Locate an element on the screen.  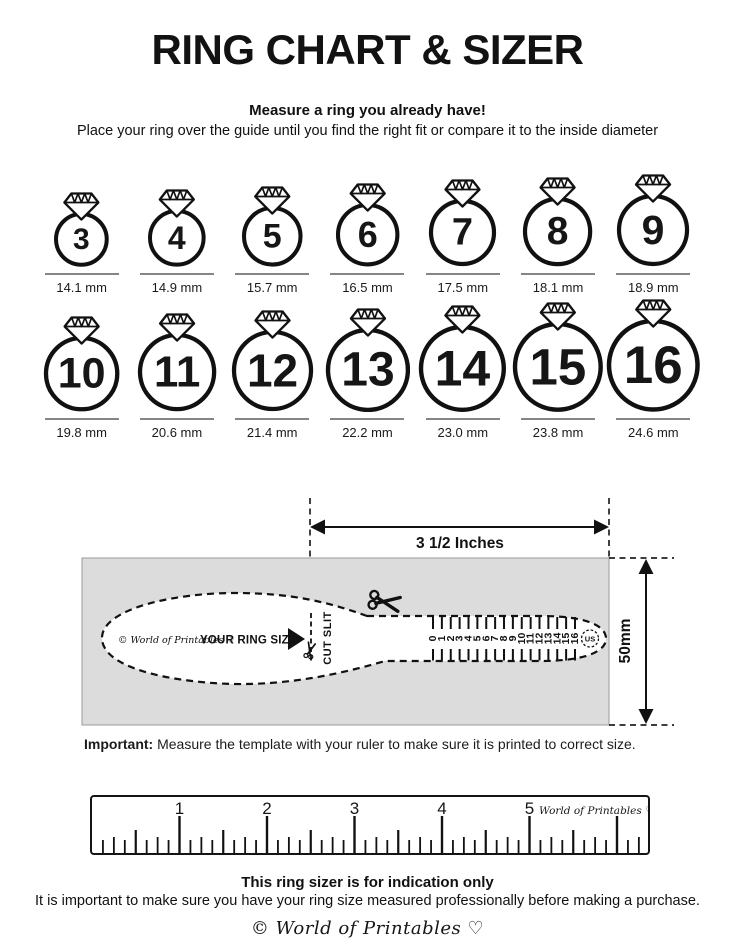
arrowhead-left-icon is located at coordinates (317, 527).